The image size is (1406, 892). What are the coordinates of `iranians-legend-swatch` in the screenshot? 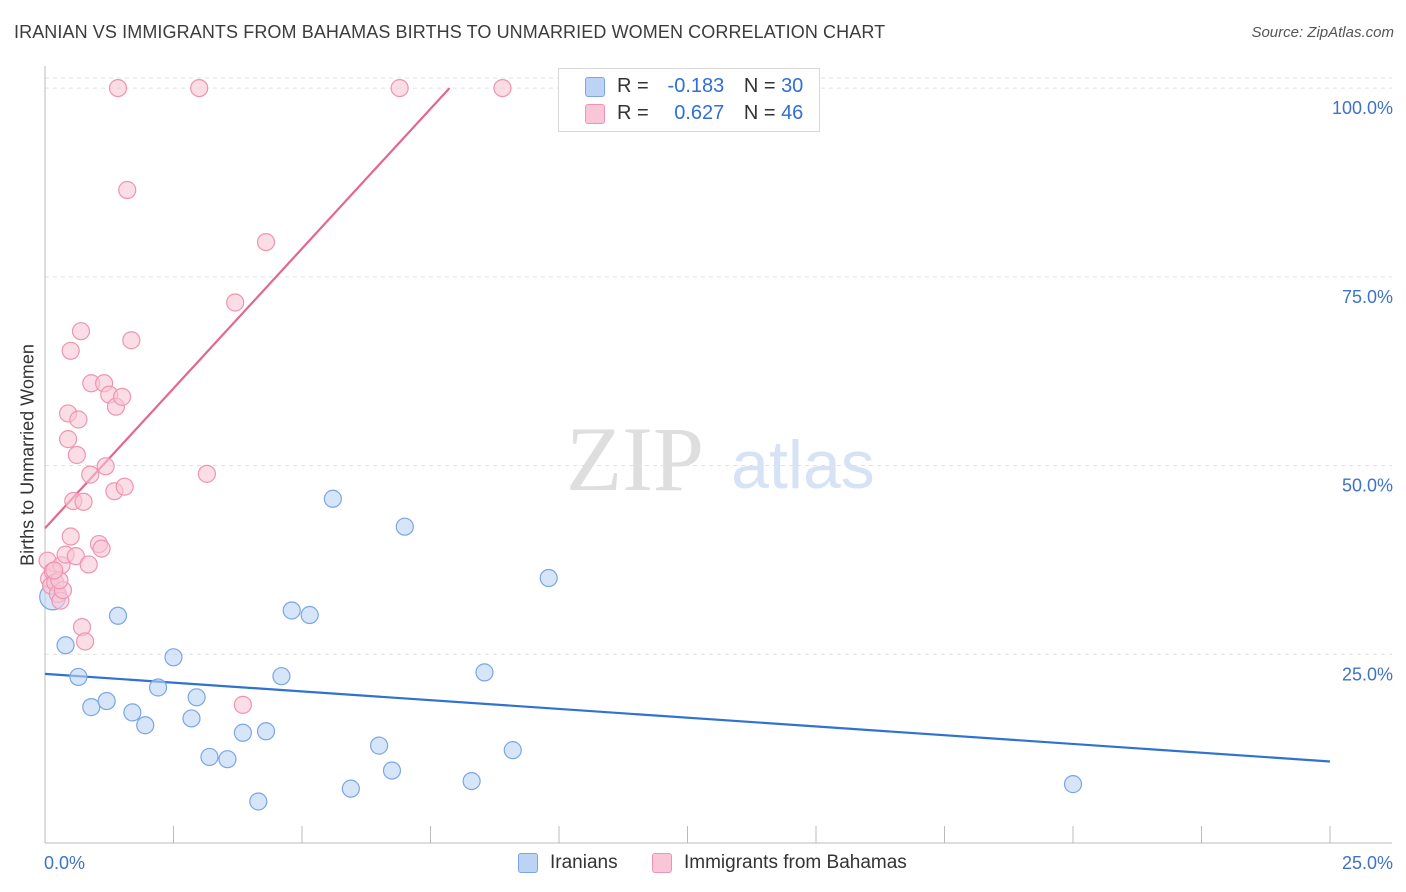 It's located at (528, 863).